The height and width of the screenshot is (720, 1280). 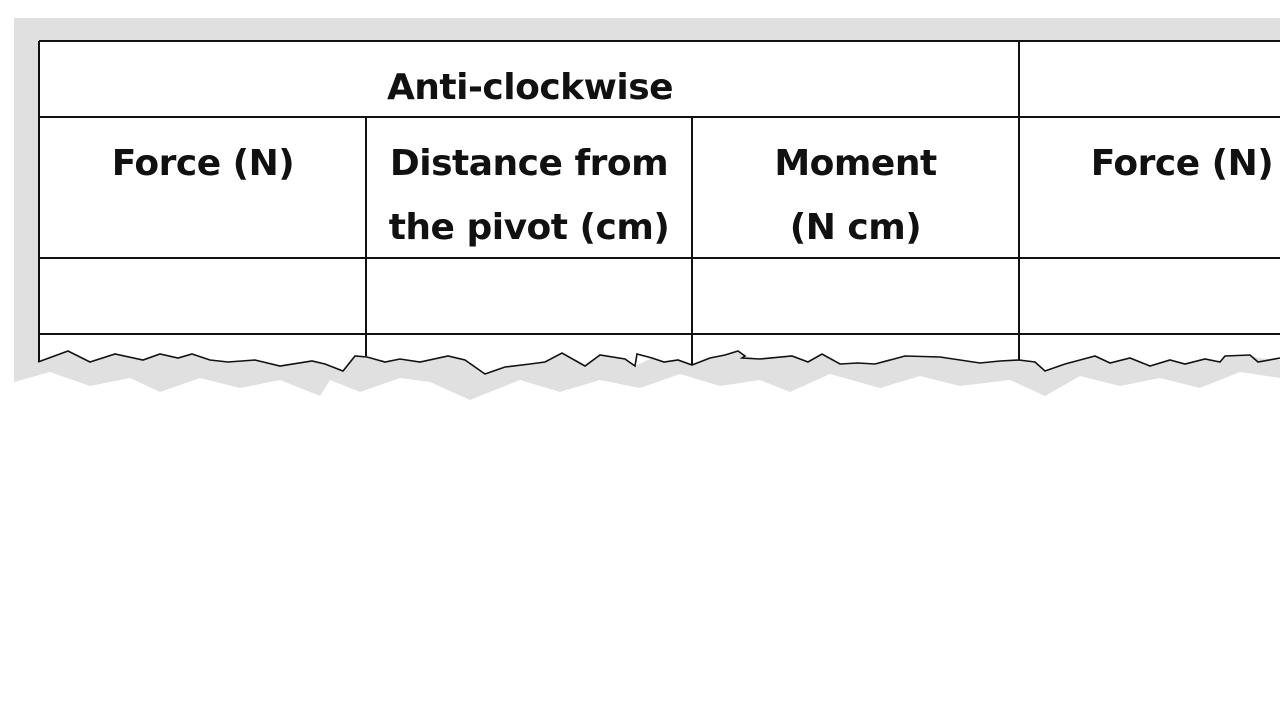 What do you see at coordinates (530, 87) in the screenshot?
I see `group-header-anticlockwise: Anti-clockwise` at bounding box center [530, 87].